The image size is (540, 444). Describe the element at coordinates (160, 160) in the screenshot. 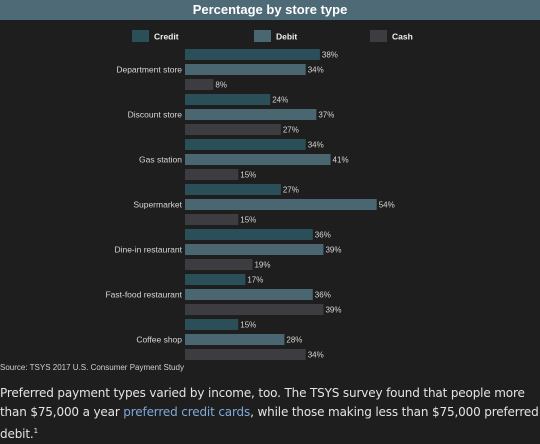

I see `category-label: Gas station` at that location.